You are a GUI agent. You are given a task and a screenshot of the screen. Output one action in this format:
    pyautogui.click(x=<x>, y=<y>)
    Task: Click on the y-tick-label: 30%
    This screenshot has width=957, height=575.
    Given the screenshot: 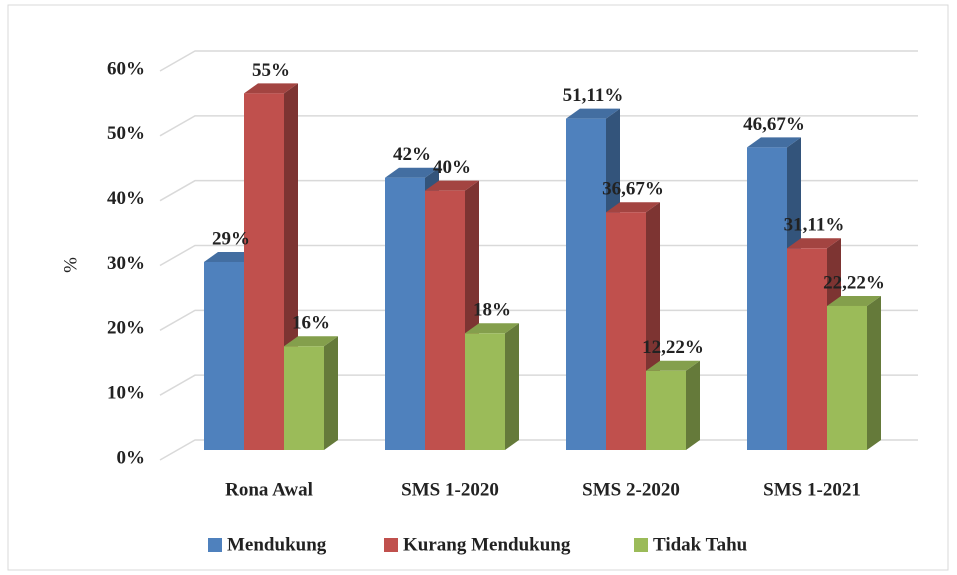 What is the action you would take?
    pyautogui.click(x=126, y=263)
    